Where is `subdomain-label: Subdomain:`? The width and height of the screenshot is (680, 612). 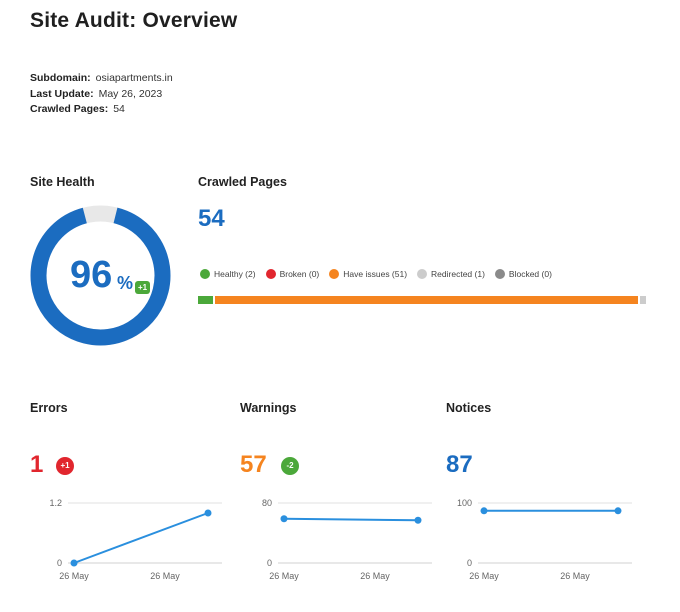
subdomain-label: Subdomain: is located at coordinates (60, 78).